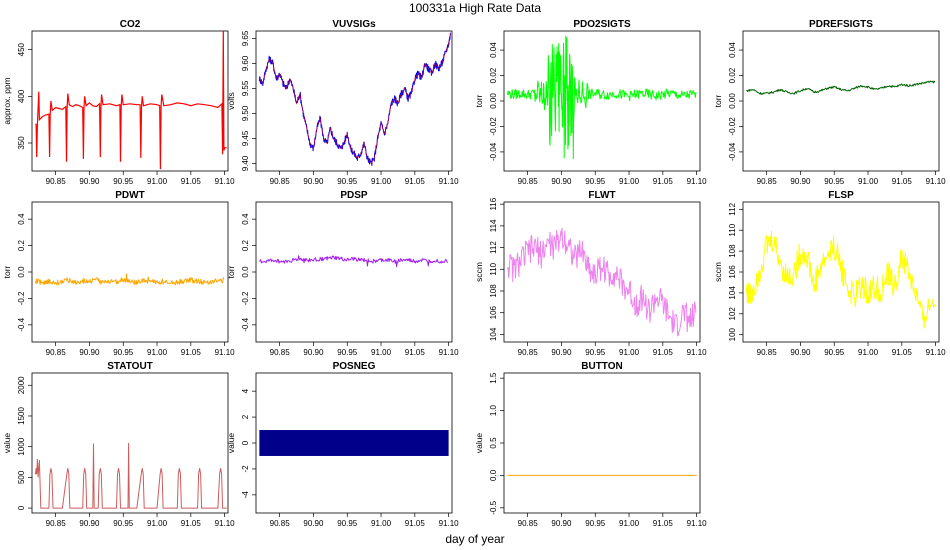  Describe the element at coordinates (21, 385) in the screenshot. I see `y-tick-label: 2000` at that location.